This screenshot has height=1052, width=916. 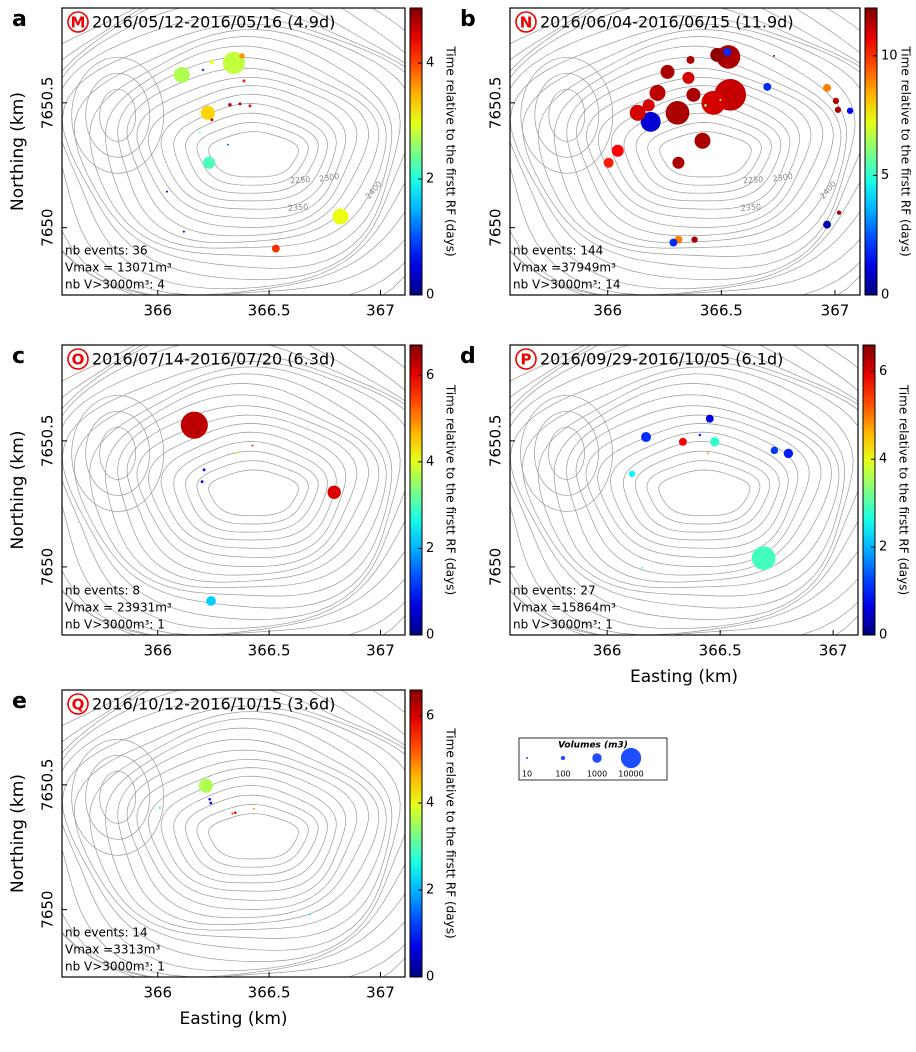 What do you see at coordinates (118, 268) in the screenshot?
I see `stat-text: Vmax = 13071m³` at bounding box center [118, 268].